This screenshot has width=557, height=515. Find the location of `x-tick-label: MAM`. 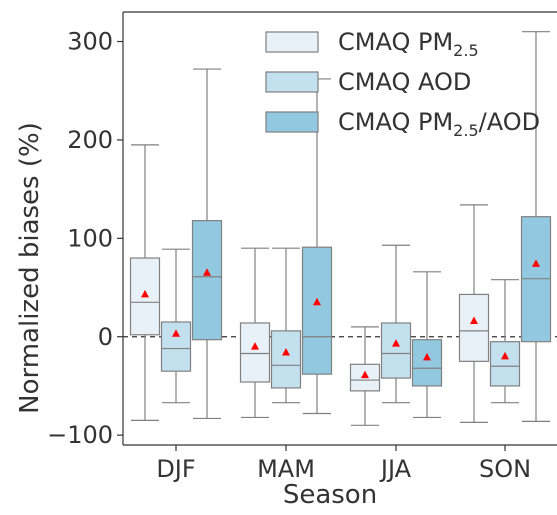

x-tick-label: MAM is located at coordinates (286, 469).